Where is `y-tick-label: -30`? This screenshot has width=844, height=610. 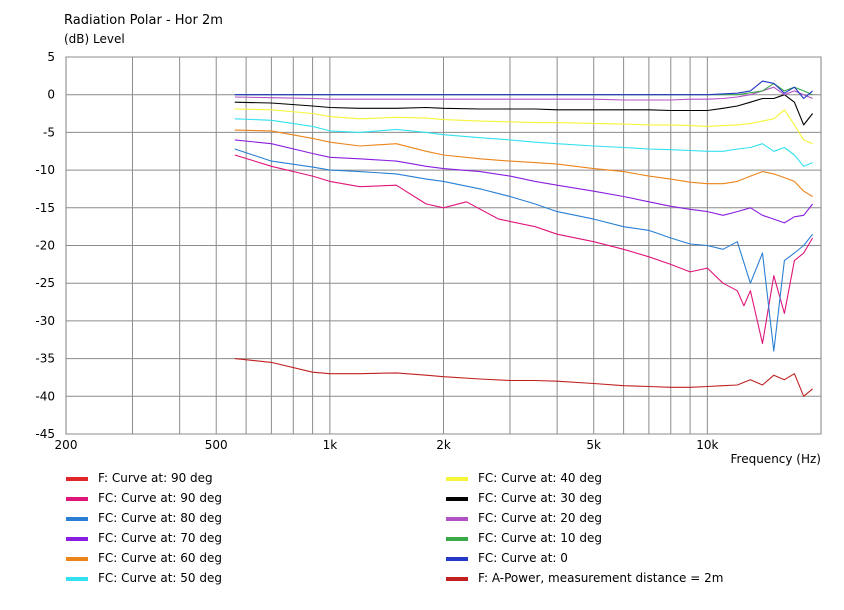 y-tick-label: -30 is located at coordinates (45, 321).